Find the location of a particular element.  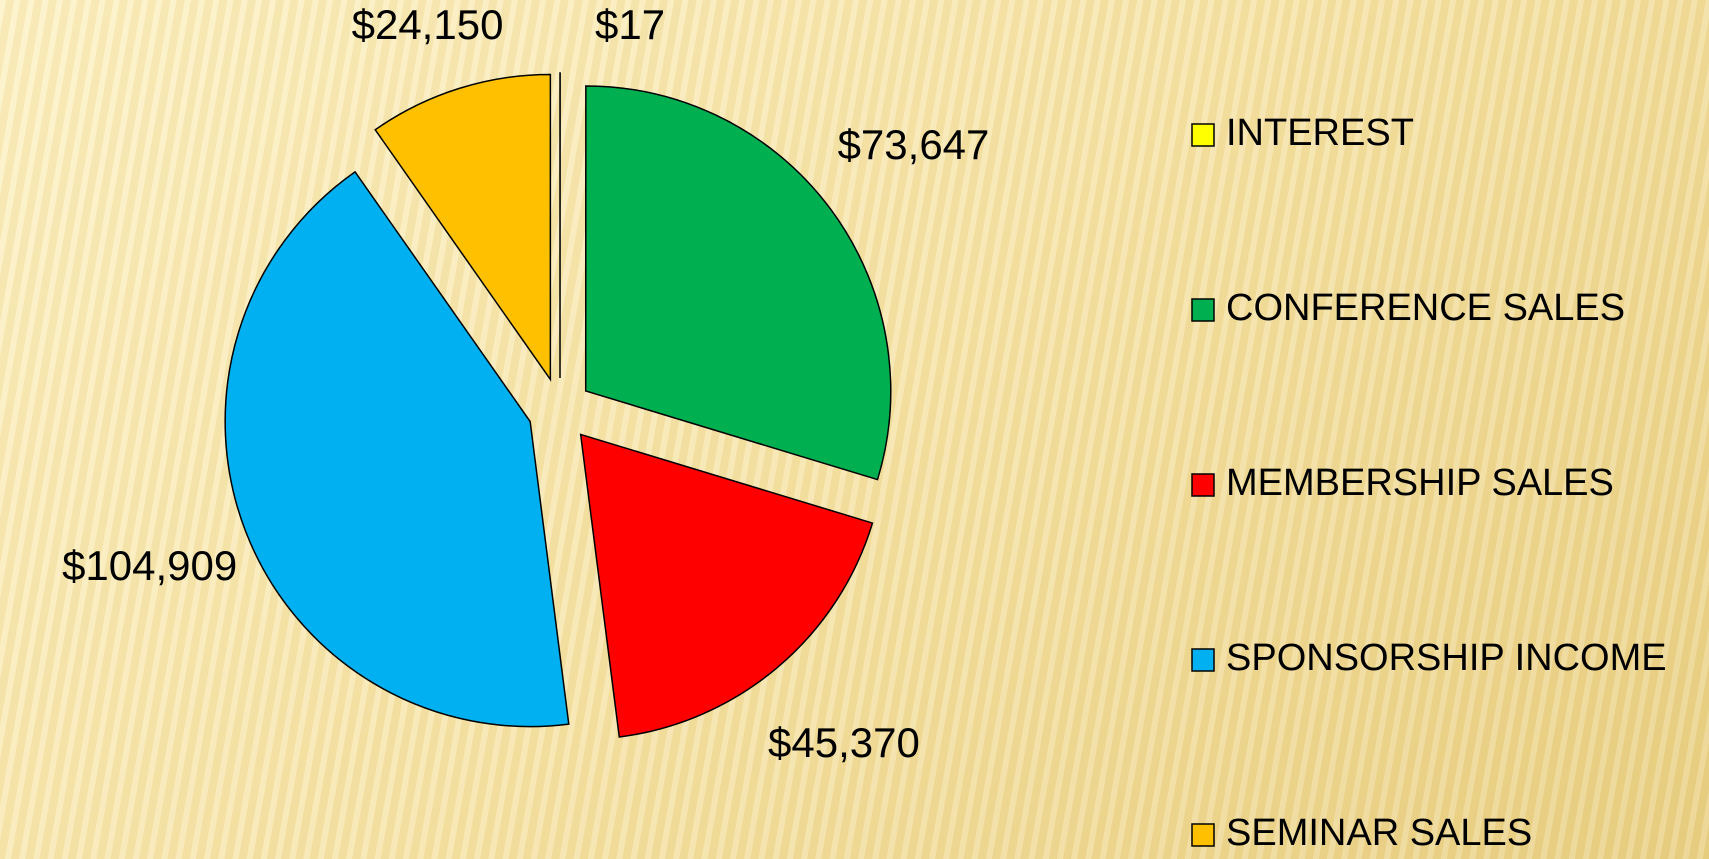

value-label: $45,370 is located at coordinates (844, 742).